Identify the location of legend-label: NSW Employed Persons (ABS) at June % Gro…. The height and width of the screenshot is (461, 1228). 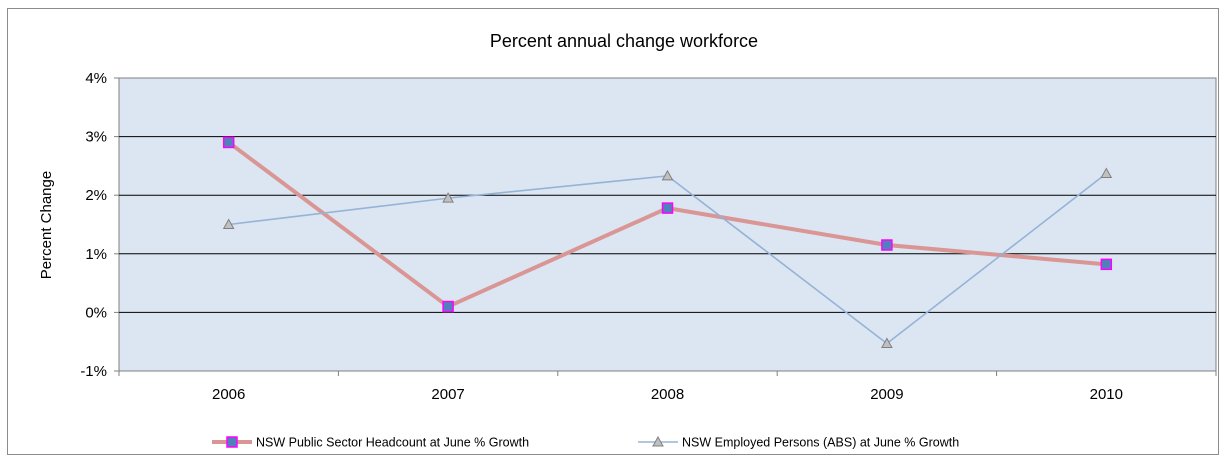
(820, 443).